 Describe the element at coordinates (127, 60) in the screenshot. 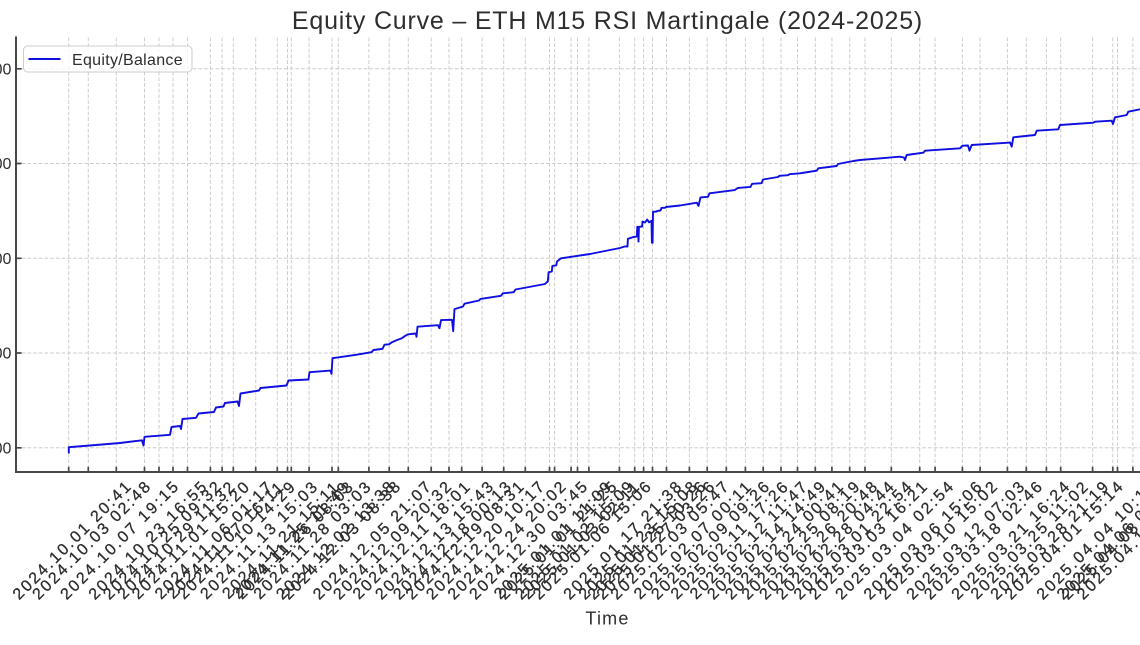

I see `svg-text: Equity/Balance` at that location.